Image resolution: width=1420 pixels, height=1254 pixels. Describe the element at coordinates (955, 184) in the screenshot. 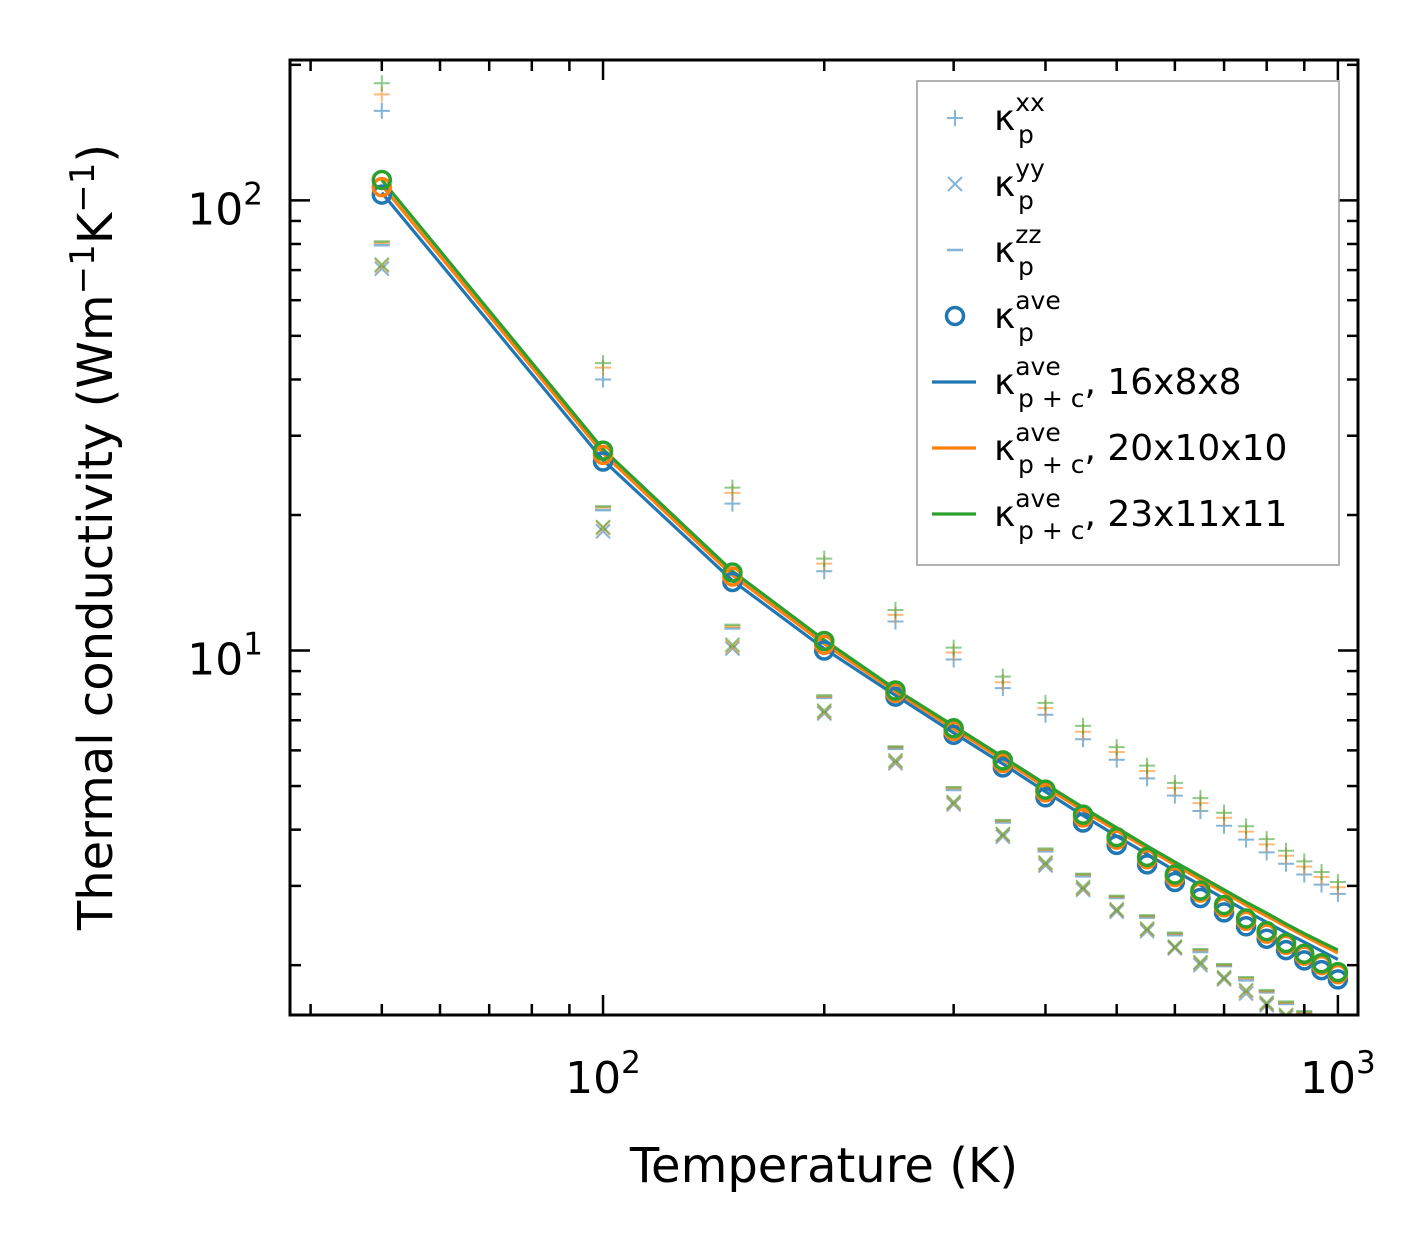

I see `legend-cross-marker` at that location.